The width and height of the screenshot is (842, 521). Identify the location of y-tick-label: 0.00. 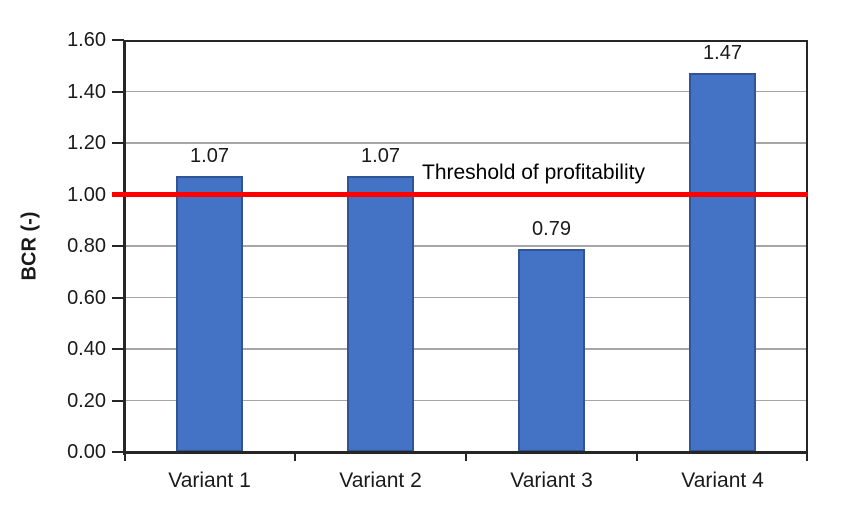
(86, 452).